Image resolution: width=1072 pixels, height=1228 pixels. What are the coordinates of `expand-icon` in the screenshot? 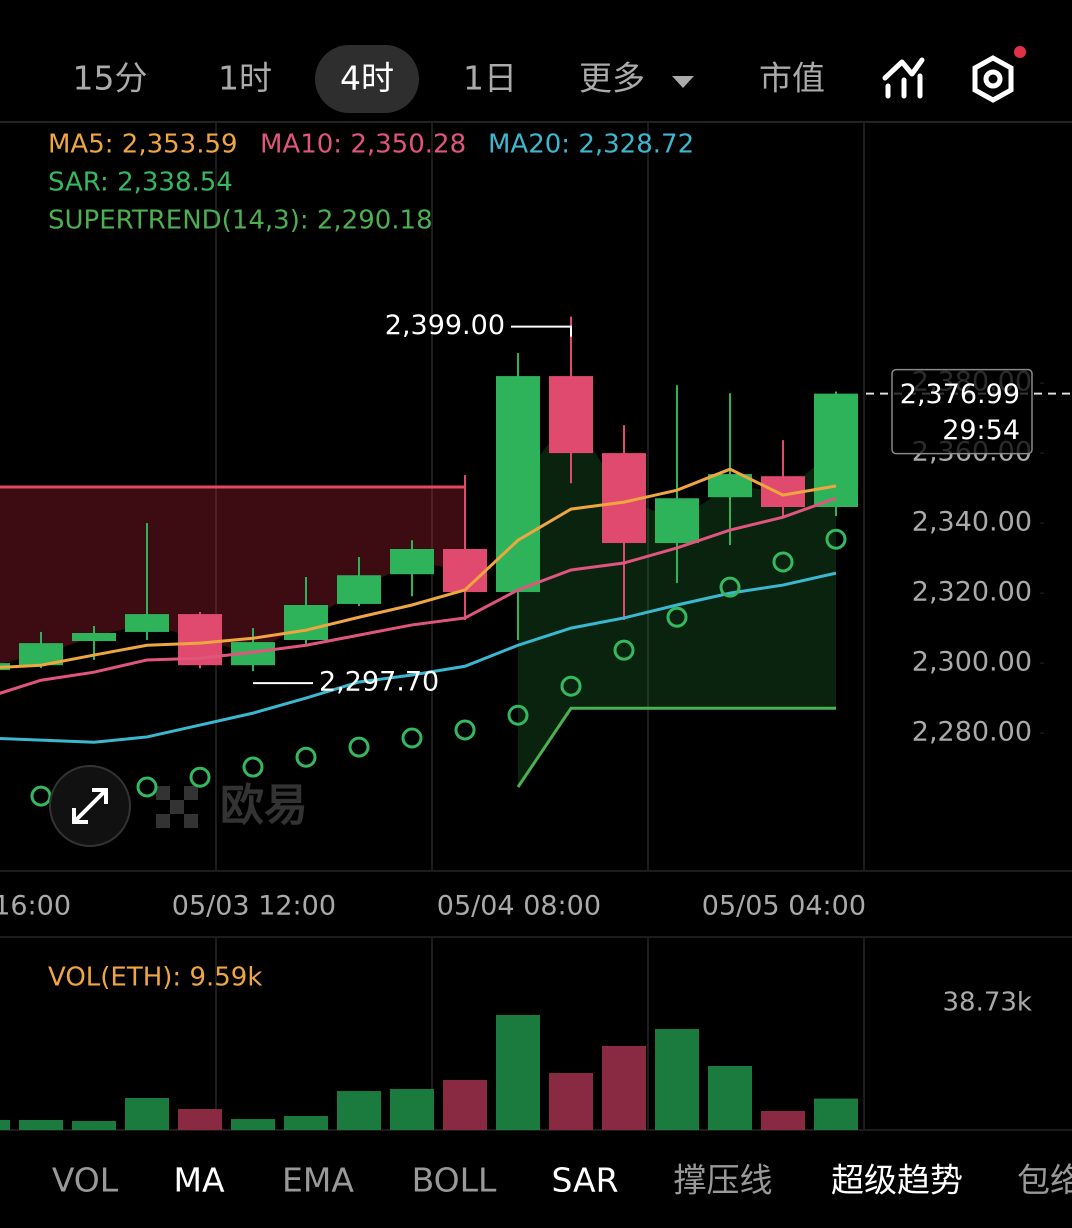 It's located at (90, 806).